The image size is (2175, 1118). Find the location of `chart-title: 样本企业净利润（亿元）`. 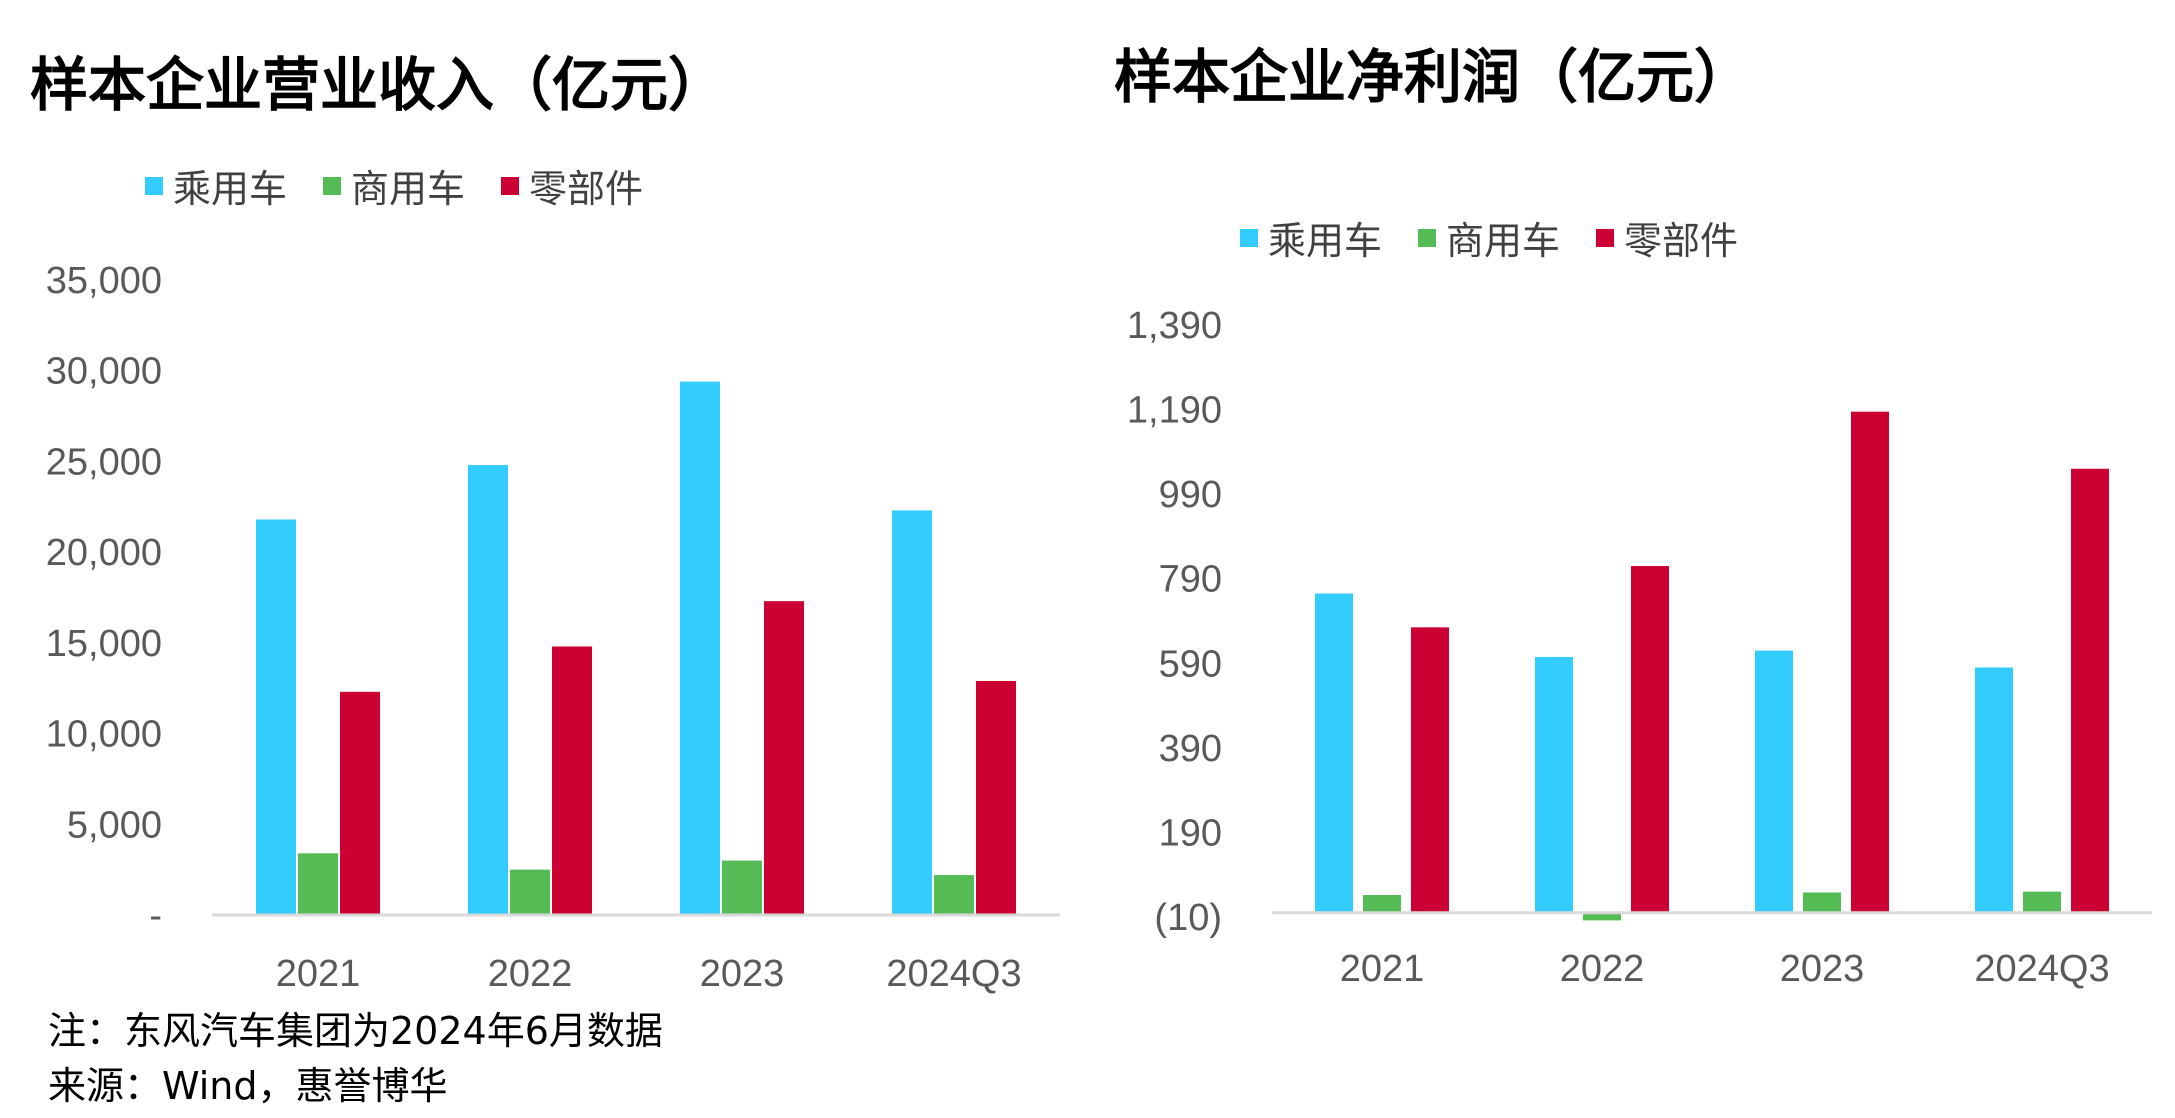

chart-title: 样本企业净利润（亿元） is located at coordinates (1433, 77).